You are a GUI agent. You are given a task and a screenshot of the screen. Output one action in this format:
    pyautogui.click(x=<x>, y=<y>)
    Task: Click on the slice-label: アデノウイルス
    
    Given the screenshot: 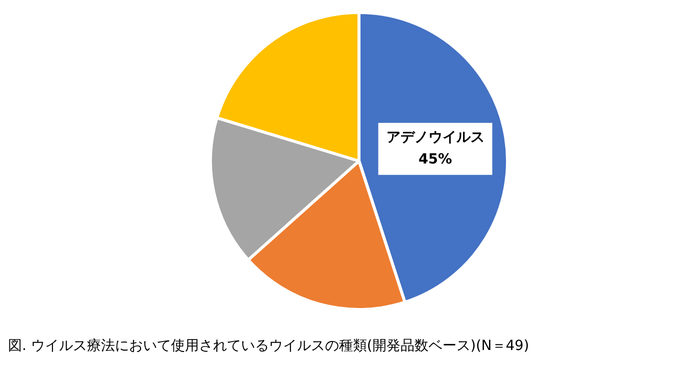 What is the action you would take?
    pyautogui.click(x=435, y=138)
    